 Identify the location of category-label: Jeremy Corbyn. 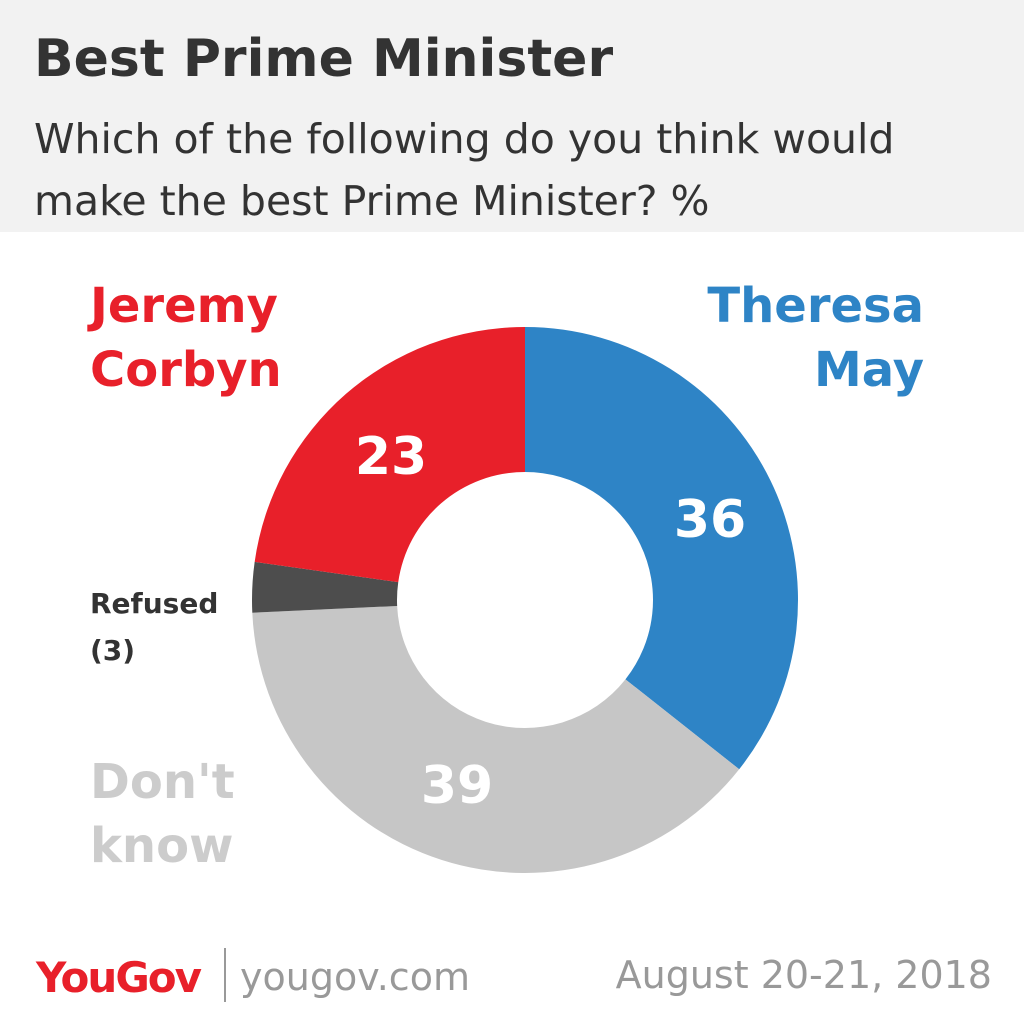
(186, 338).